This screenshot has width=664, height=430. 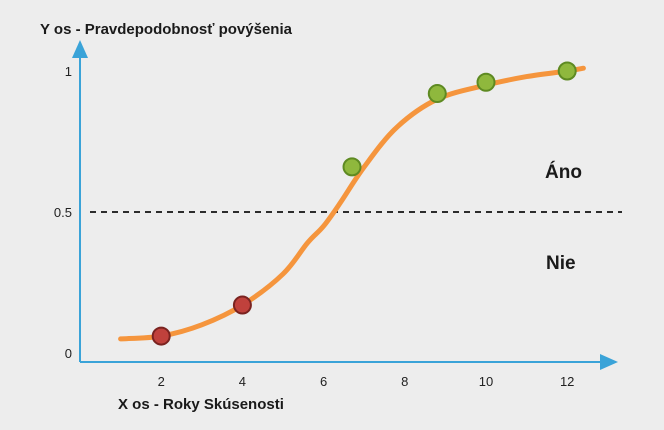 What do you see at coordinates (404, 381) in the screenshot?
I see `x-tick-label: 8` at bounding box center [404, 381].